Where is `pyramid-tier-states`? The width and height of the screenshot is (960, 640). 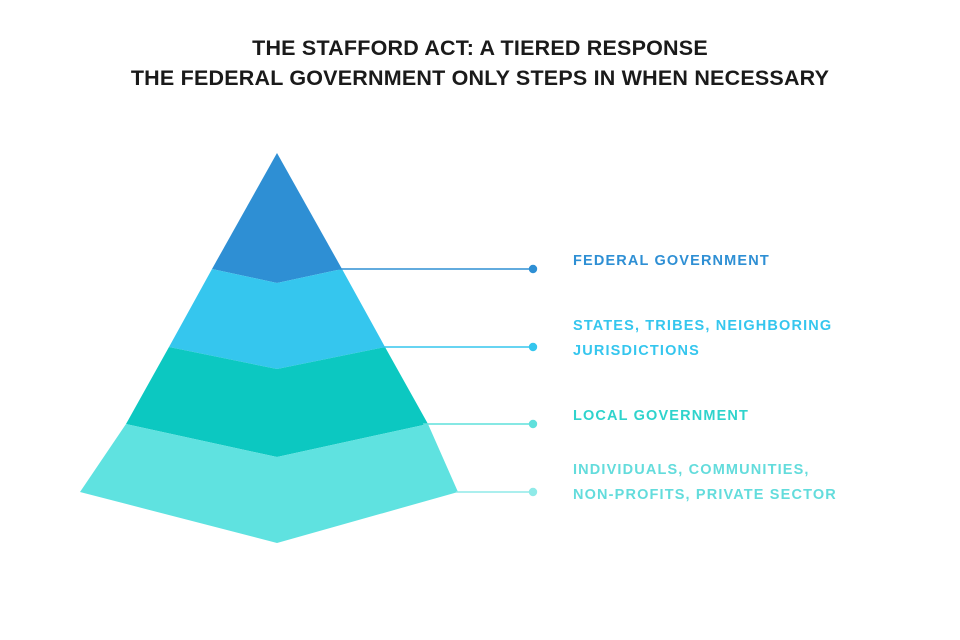
pyramid-tier-states is located at coordinates (277, 319).